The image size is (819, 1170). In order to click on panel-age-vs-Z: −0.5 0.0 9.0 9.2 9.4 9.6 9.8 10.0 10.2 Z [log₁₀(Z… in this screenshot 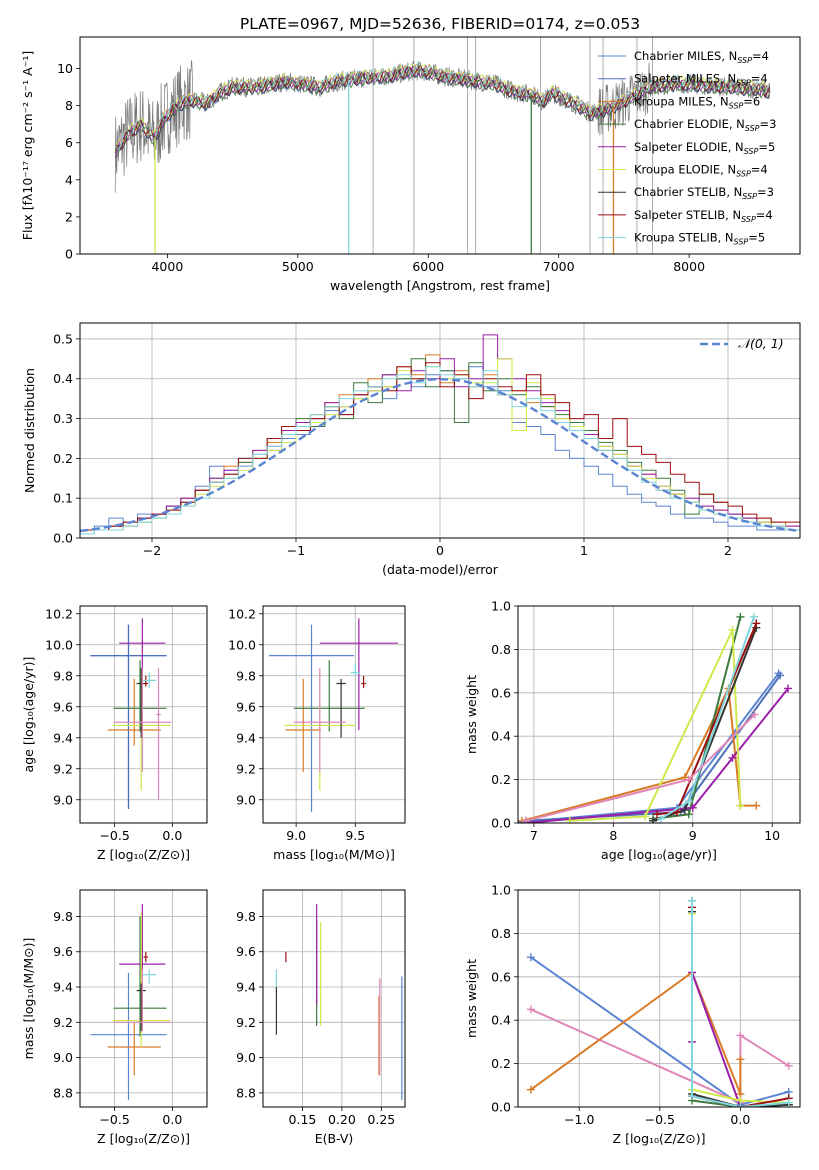, I will do `click(114, 733)`.